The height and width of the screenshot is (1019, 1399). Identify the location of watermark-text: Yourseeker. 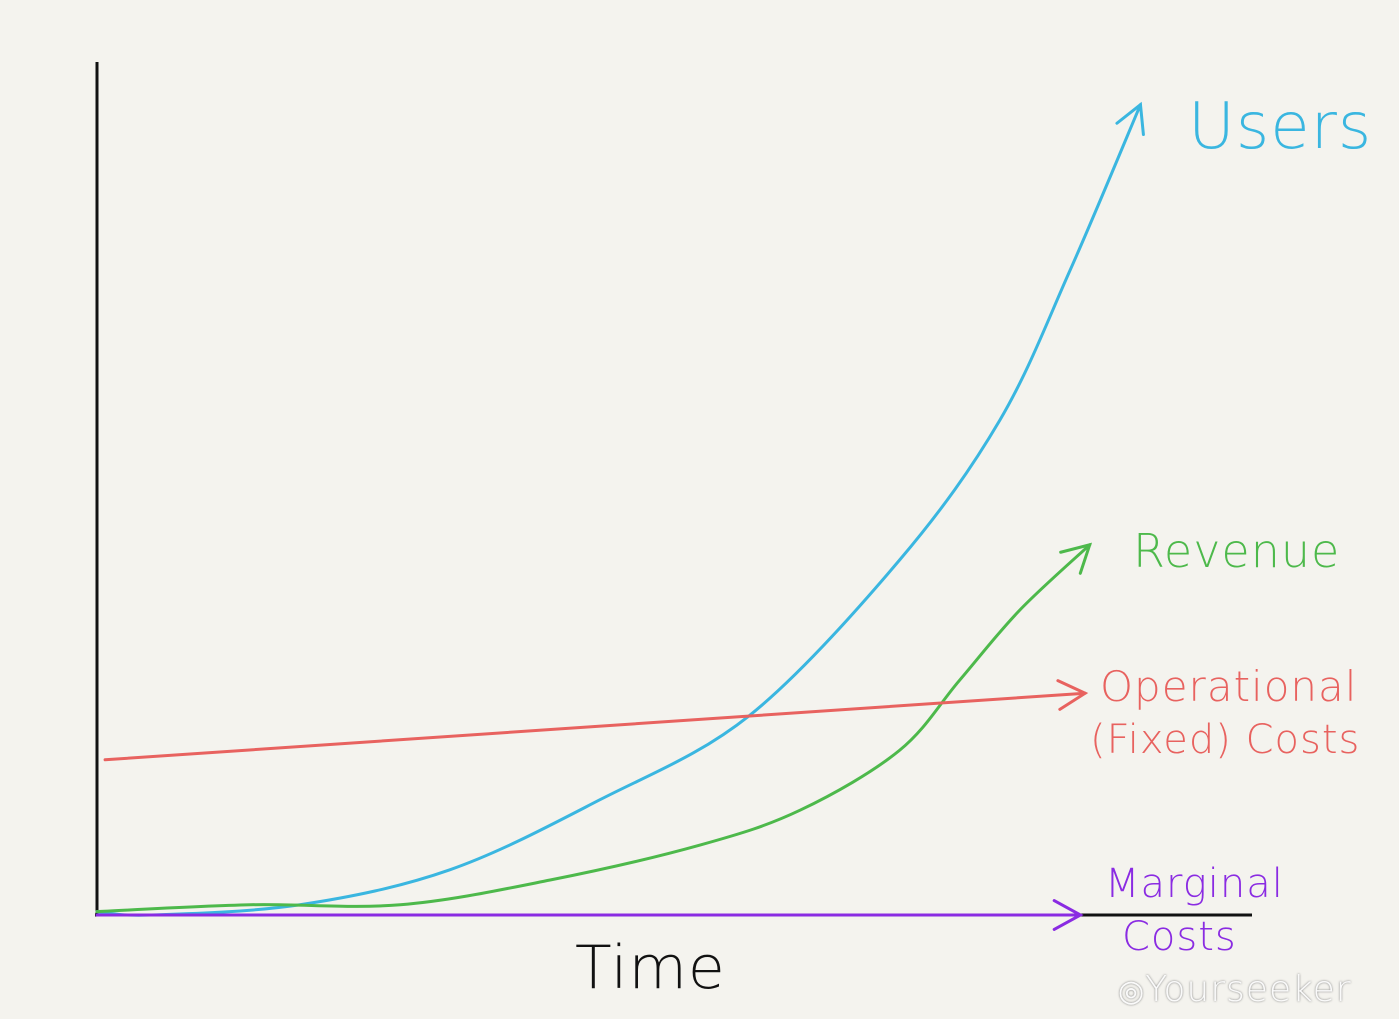
(1248, 989).